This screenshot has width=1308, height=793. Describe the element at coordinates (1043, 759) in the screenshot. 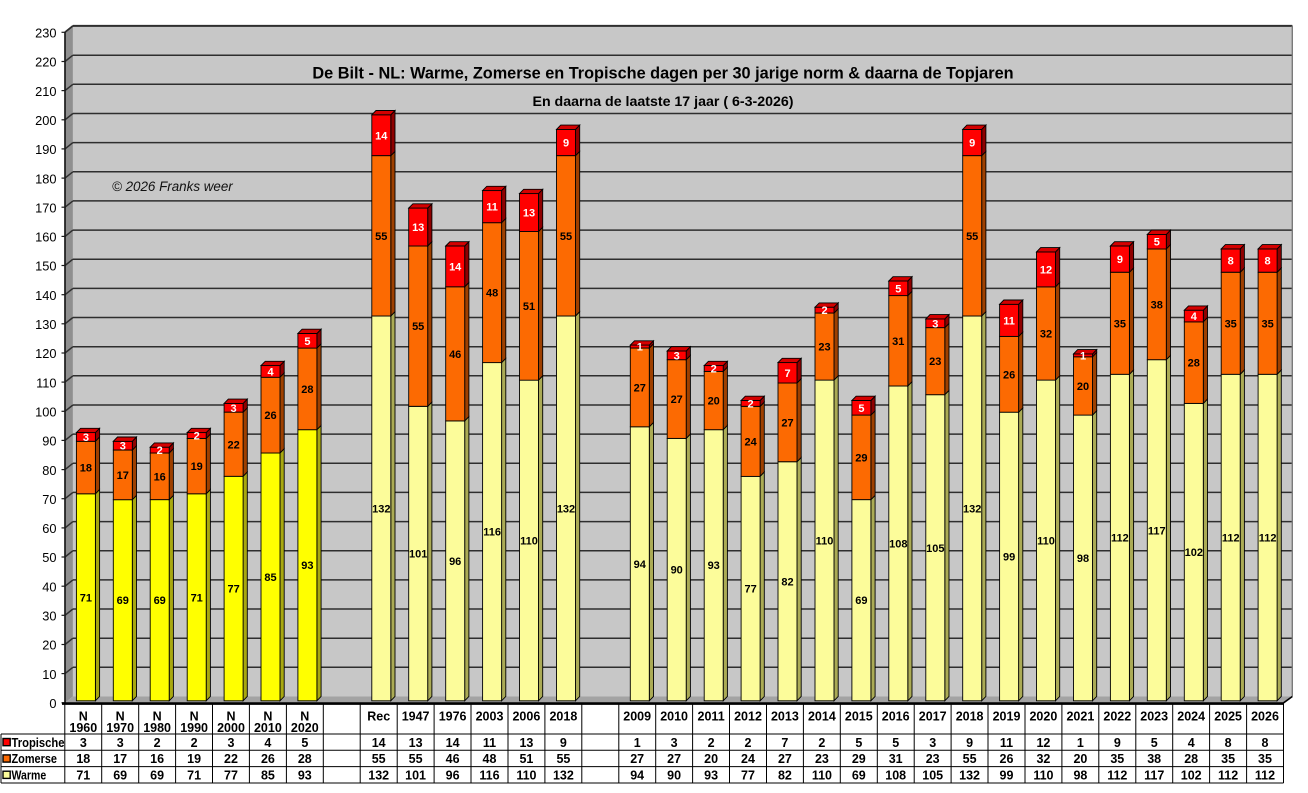

I see `svg-text: 32` at that location.